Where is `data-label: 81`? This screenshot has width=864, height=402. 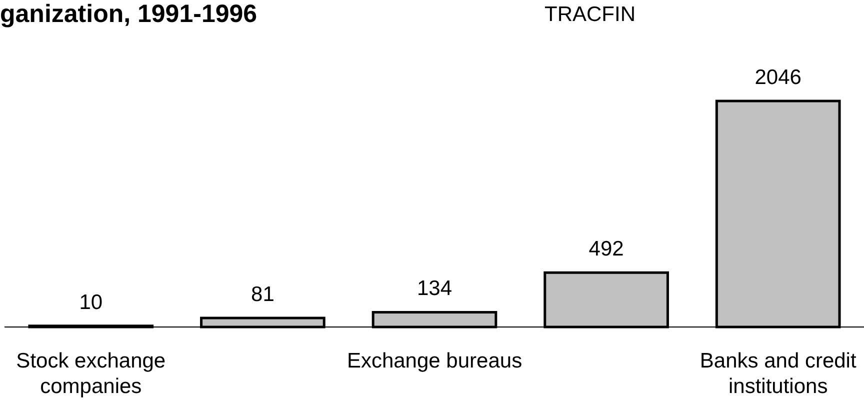 data-label: 81 is located at coordinates (262, 294).